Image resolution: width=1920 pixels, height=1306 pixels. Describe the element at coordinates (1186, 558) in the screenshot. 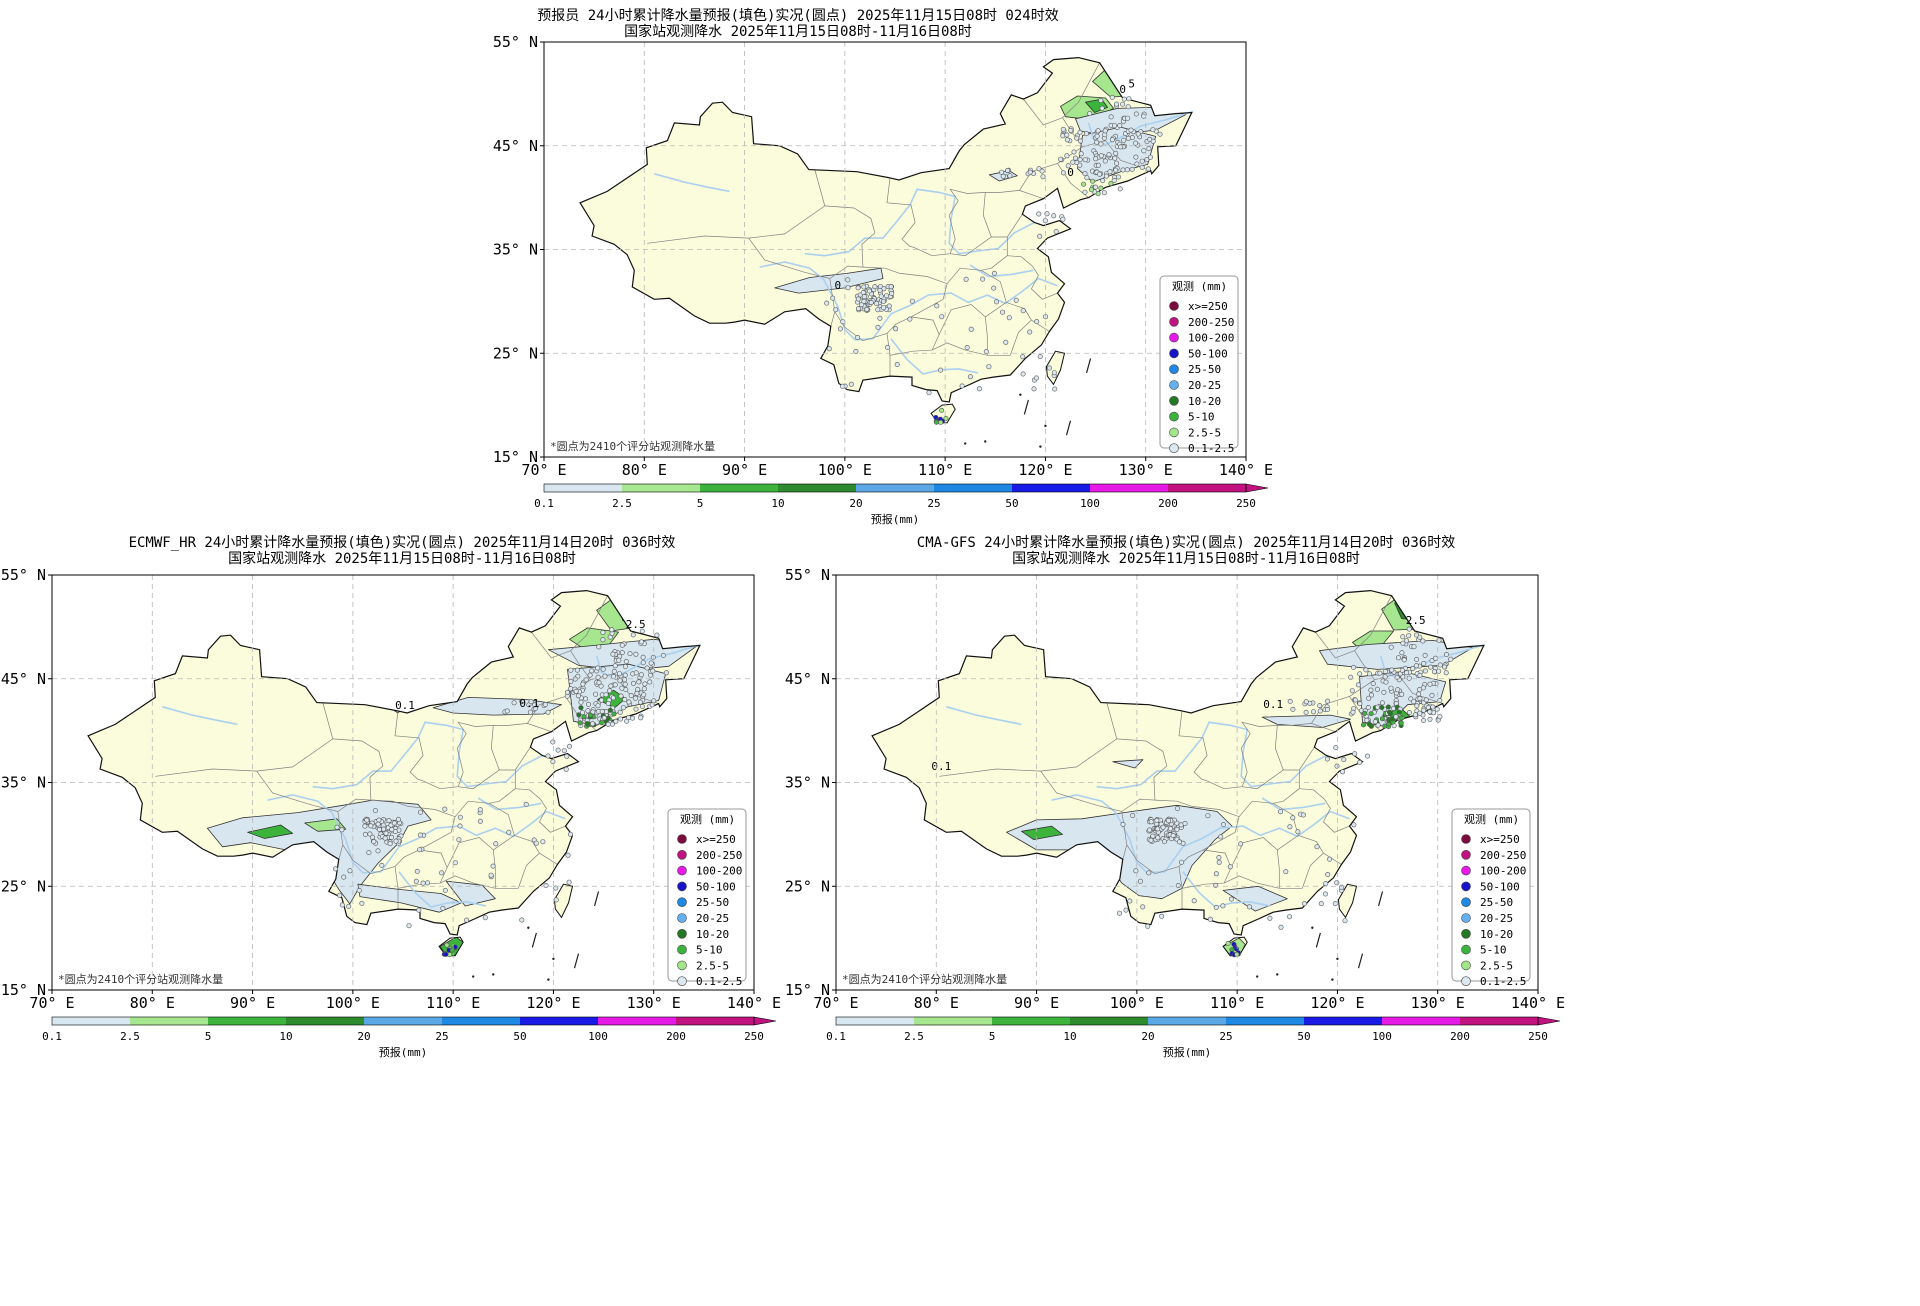

I see `map-subtitle: 国家站观测降水 2025年11月15日08时-11月16日08时` at that location.